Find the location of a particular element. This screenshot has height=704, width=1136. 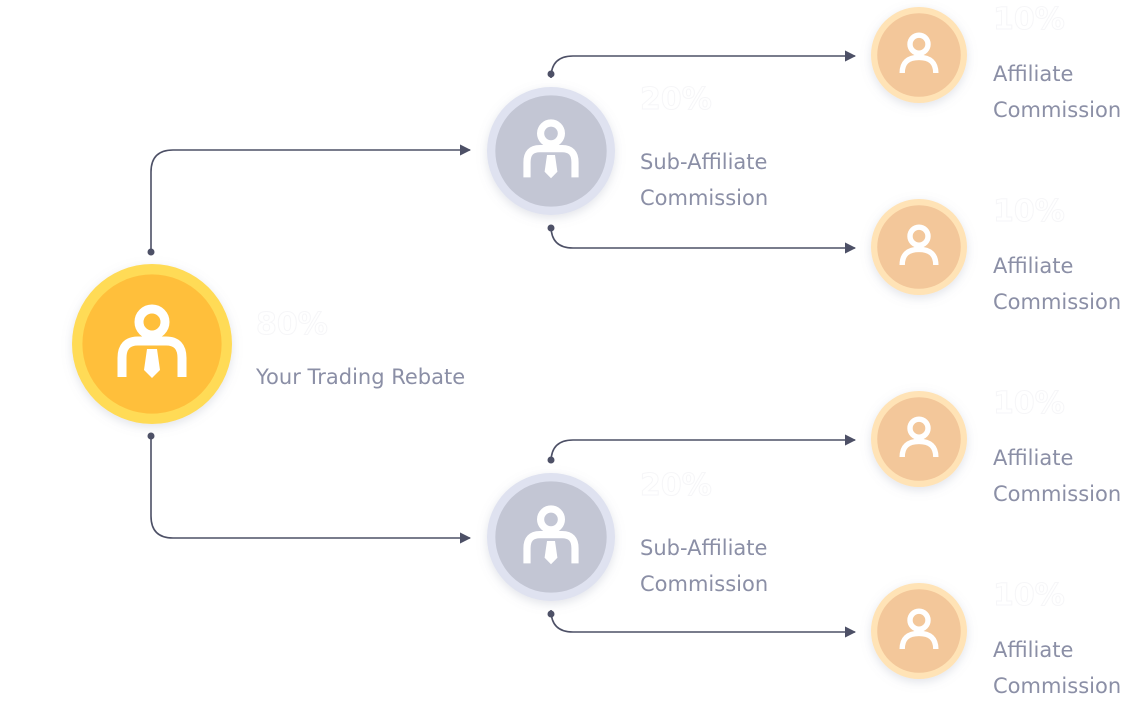

root-percent: 80% is located at coordinates (292, 324).